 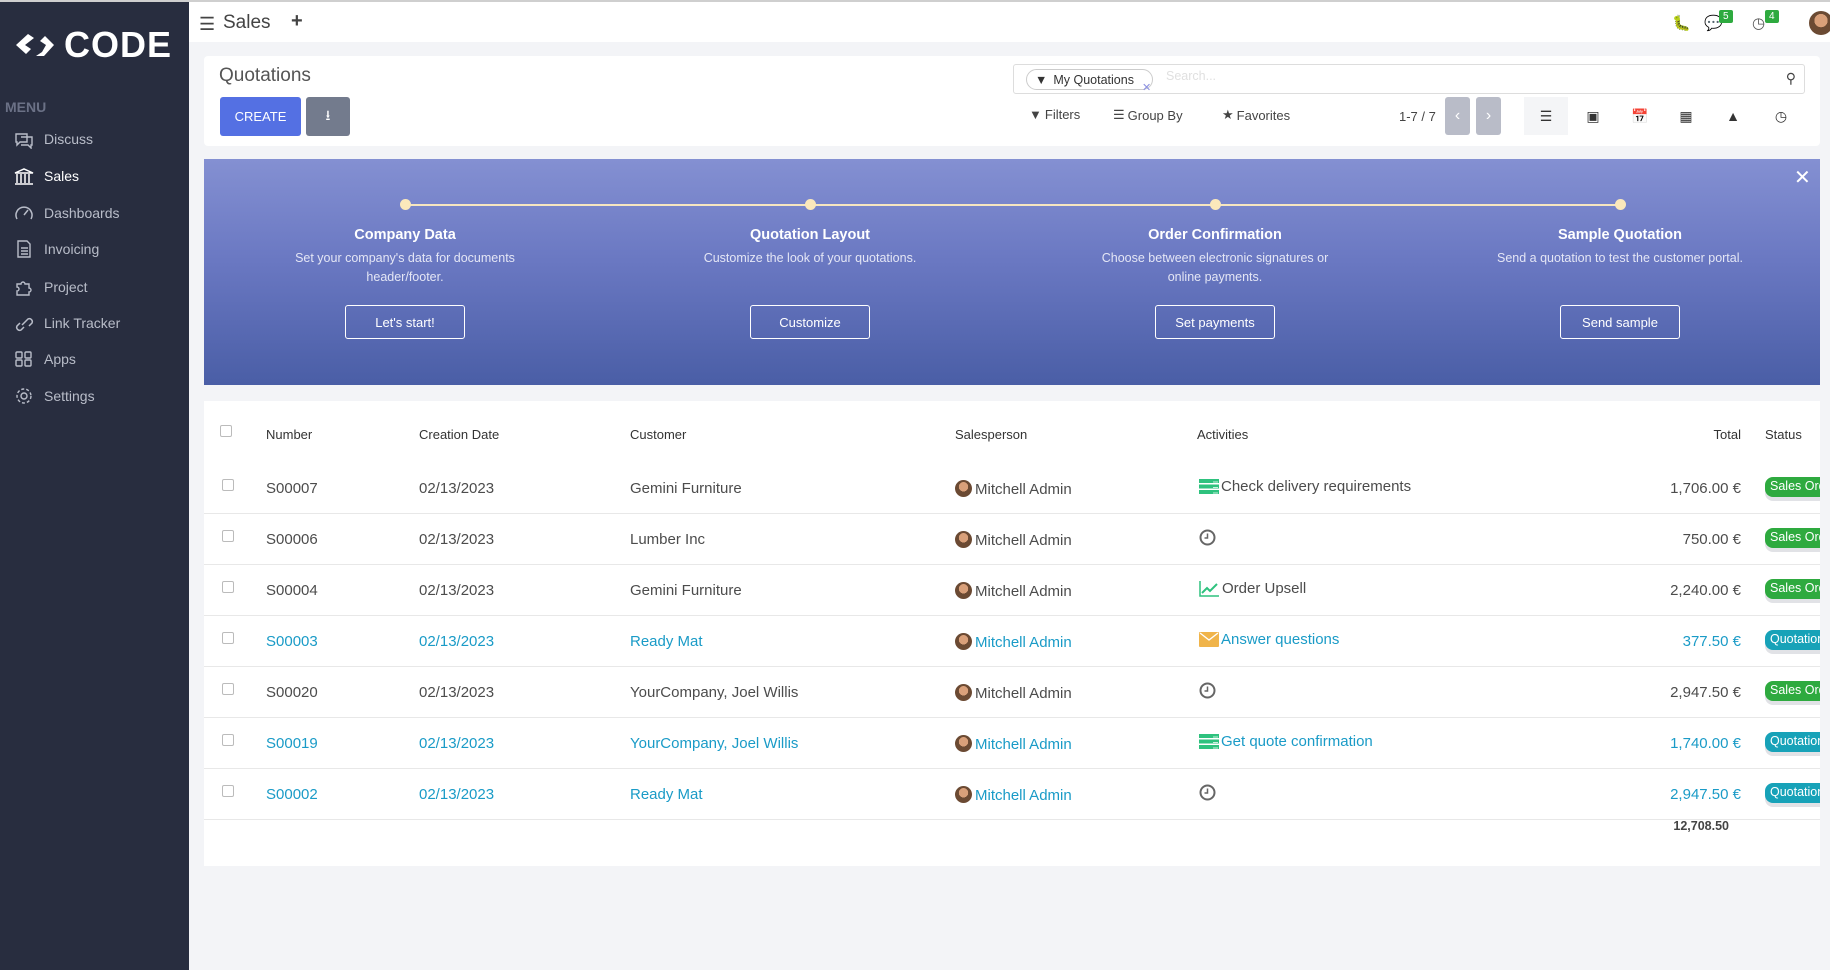 I want to click on activity: Check delivery requirements, so click(x=1305, y=486).